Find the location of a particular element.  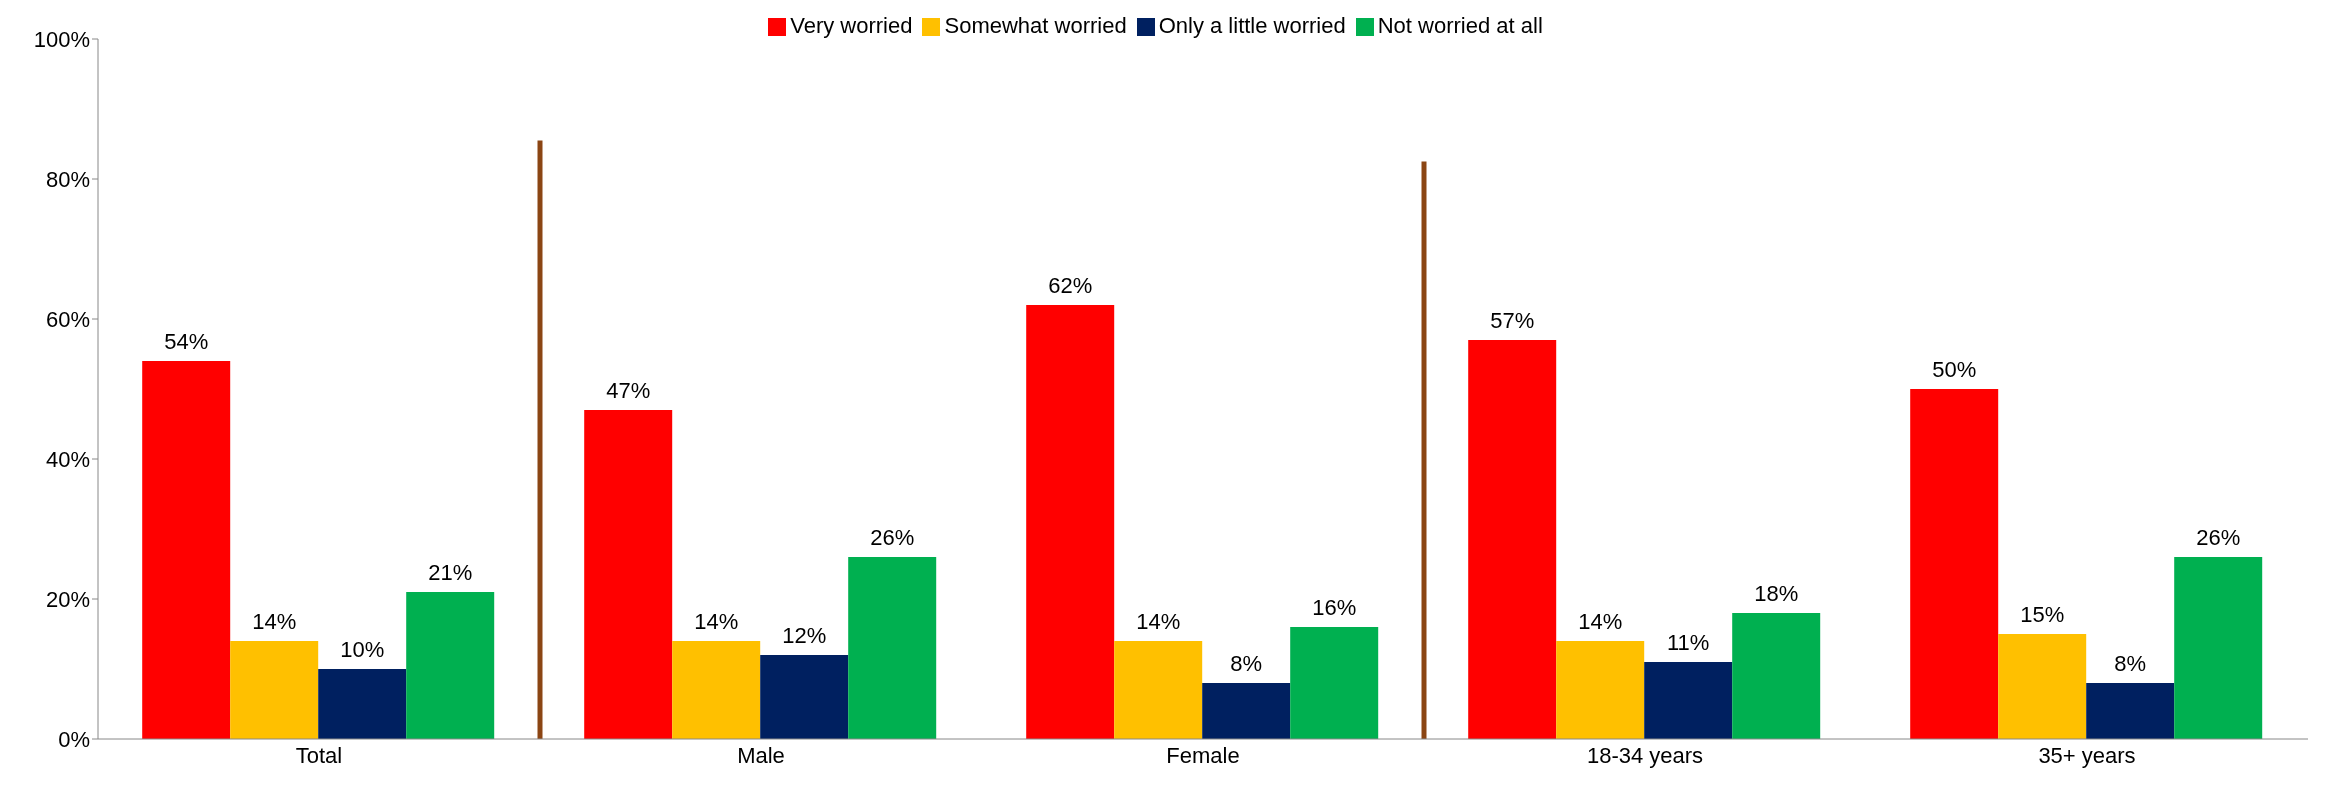

data-label: 50% is located at coordinates (1954, 369).